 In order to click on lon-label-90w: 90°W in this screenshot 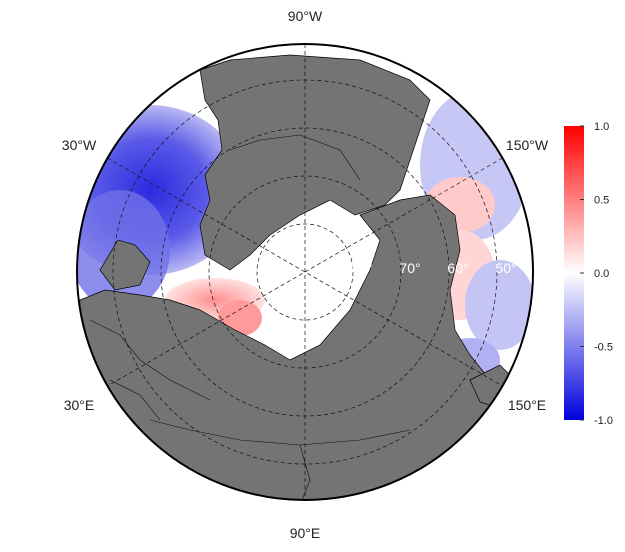, I will do `click(305, 16)`.